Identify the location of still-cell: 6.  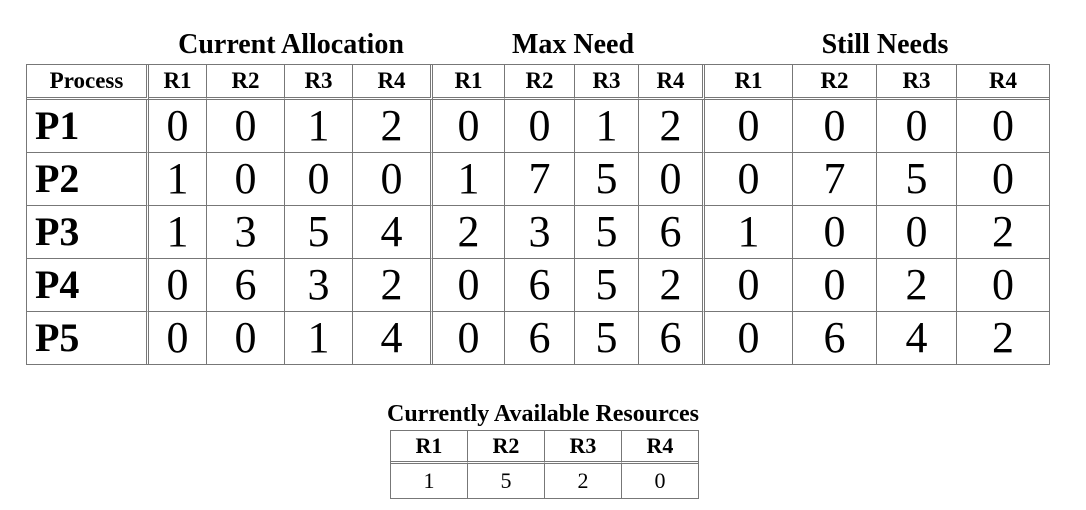
(835, 338).